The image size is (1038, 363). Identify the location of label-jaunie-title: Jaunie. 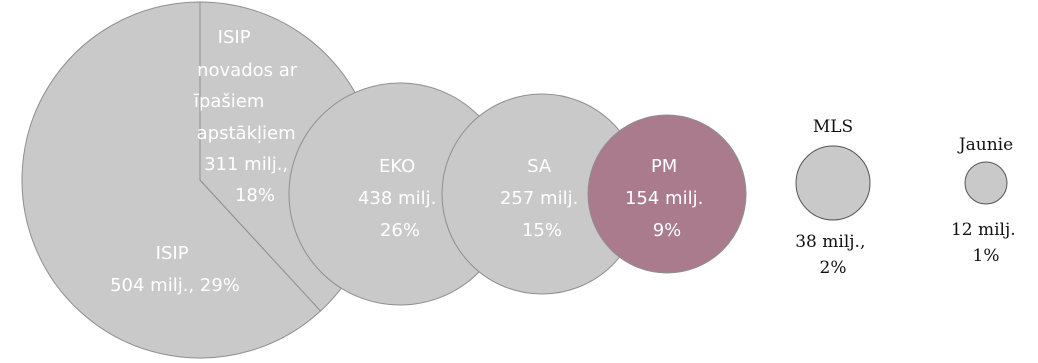
(985, 145).